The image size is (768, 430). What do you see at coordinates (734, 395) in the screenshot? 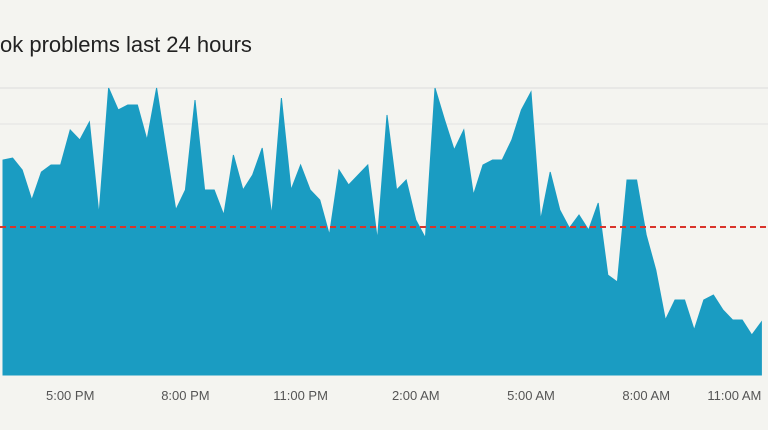
I see `x-tick-label: 11:00 AM` at bounding box center [734, 395].